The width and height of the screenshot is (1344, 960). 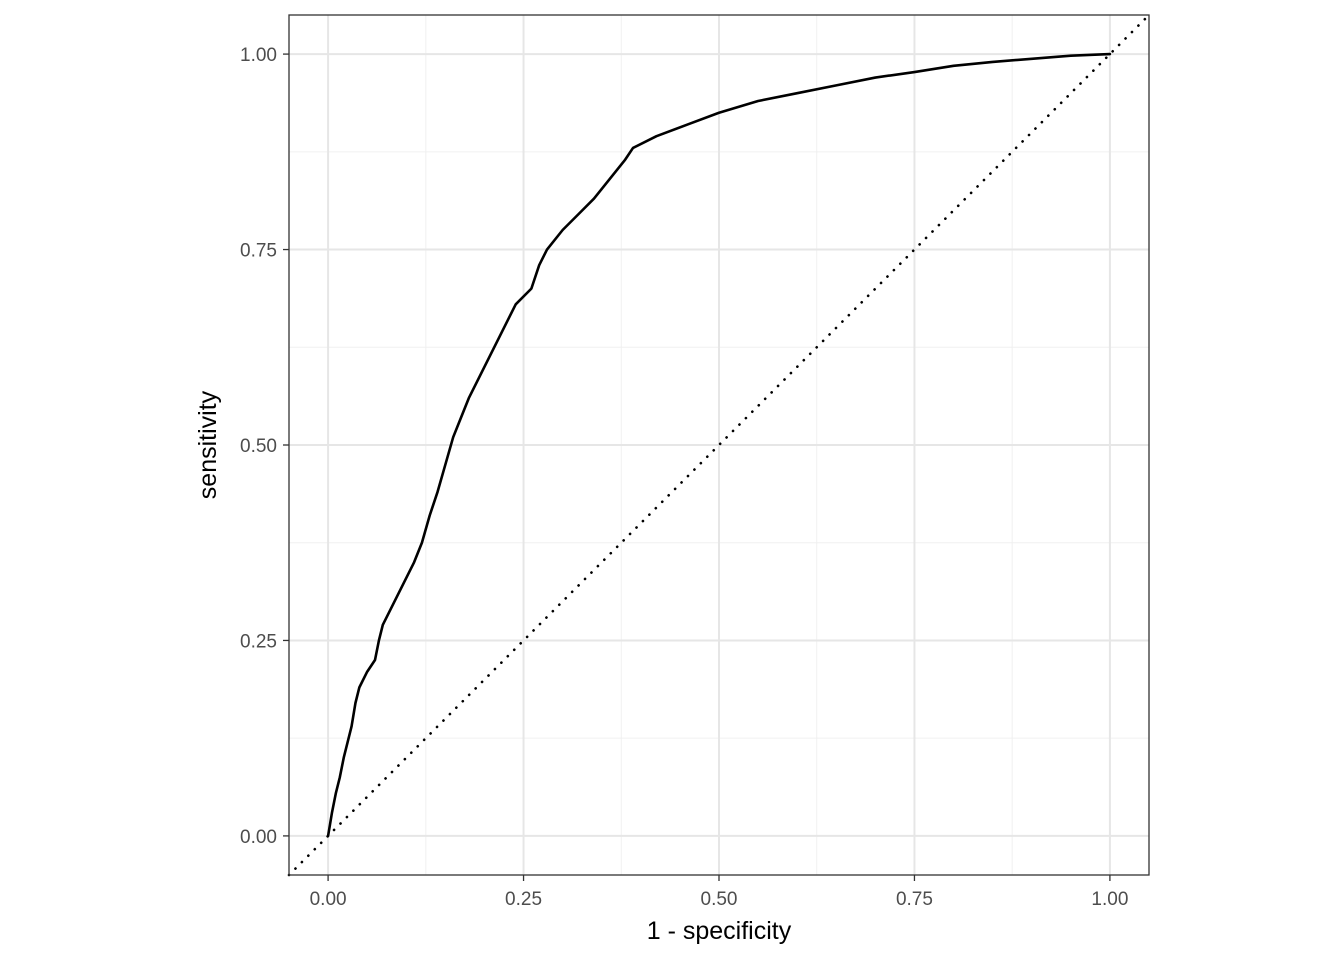 What do you see at coordinates (914, 899) in the screenshot?
I see `x-tick-label: 0.75` at bounding box center [914, 899].